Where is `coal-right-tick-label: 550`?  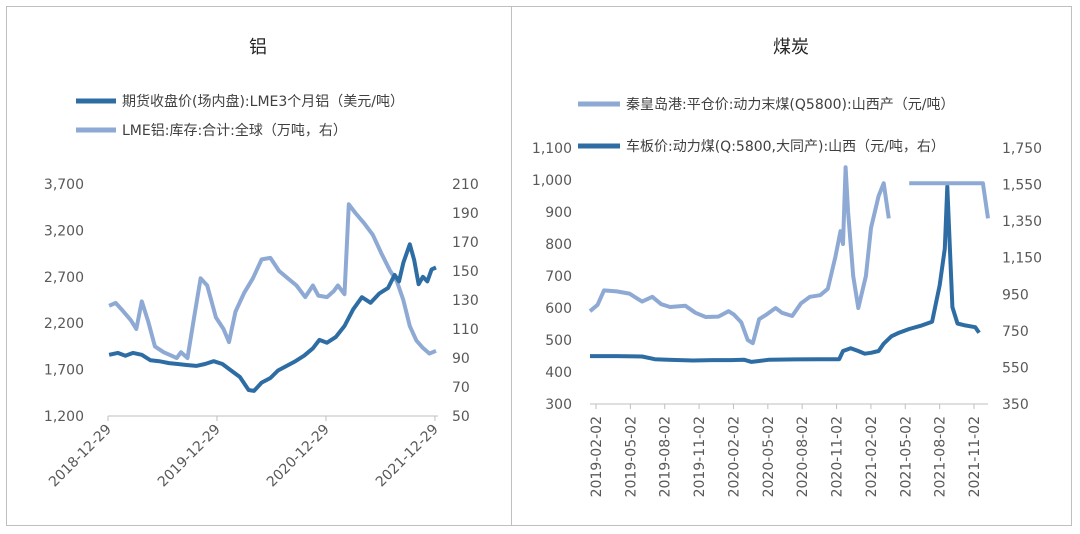 coal-right-tick-label: 550 is located at coordinates (1015, 368).